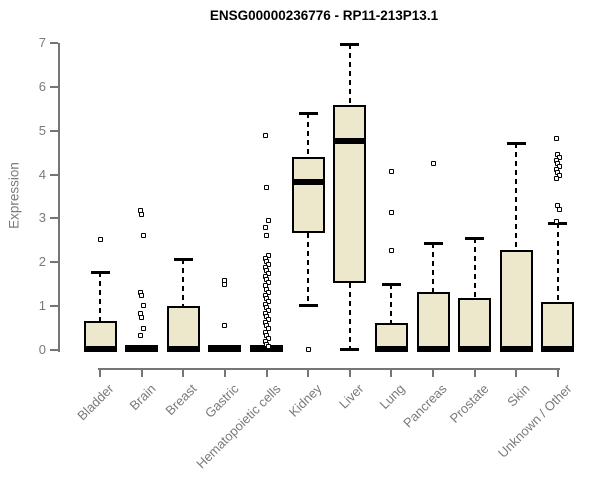 This screenshot has height=500, width=600. Describe the element at coordinates (42, 86) in the screenshot. I see `y-tick-label: 6` at that location.